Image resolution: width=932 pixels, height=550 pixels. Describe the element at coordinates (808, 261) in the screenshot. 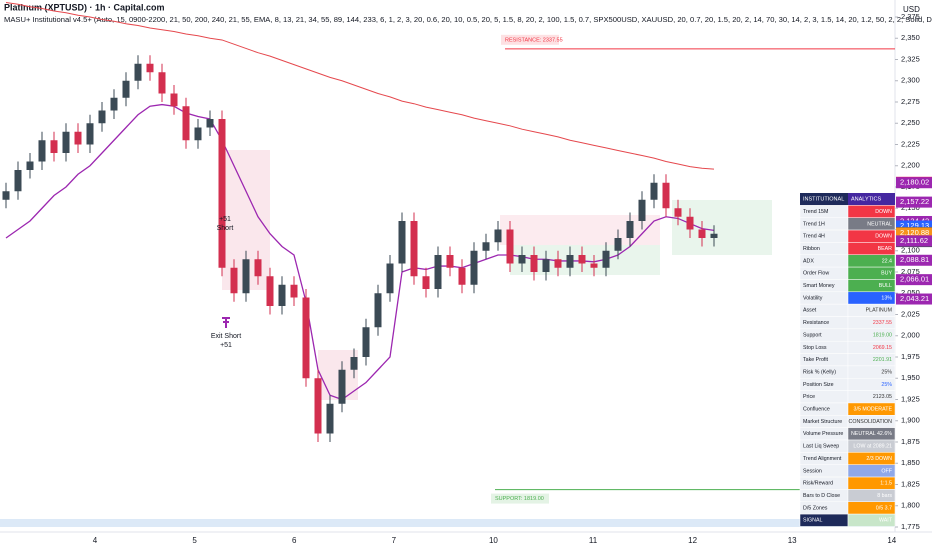

I see `table-label: ADX` at that location.